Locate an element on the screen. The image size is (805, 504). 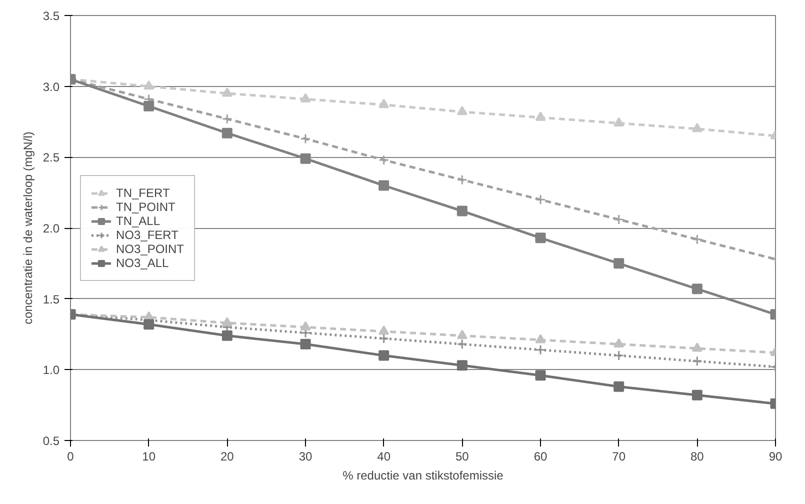
x-tick-label: 90 is located at coordinates (775, 457).